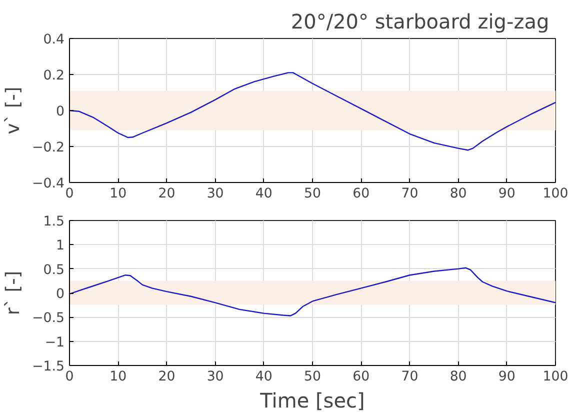  What do you see at coordinates (48, 184) in the screenshot?
I see `y-tick-label: −0.4` at bounding box center [48, 184].